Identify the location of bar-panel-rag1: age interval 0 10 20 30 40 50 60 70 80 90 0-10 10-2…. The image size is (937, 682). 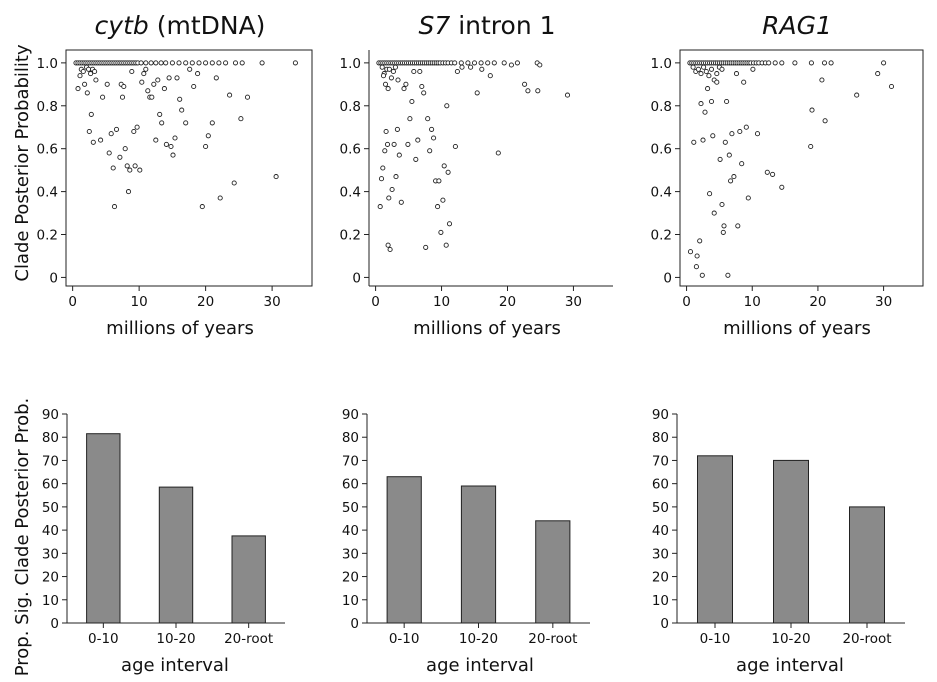
(778, 541).